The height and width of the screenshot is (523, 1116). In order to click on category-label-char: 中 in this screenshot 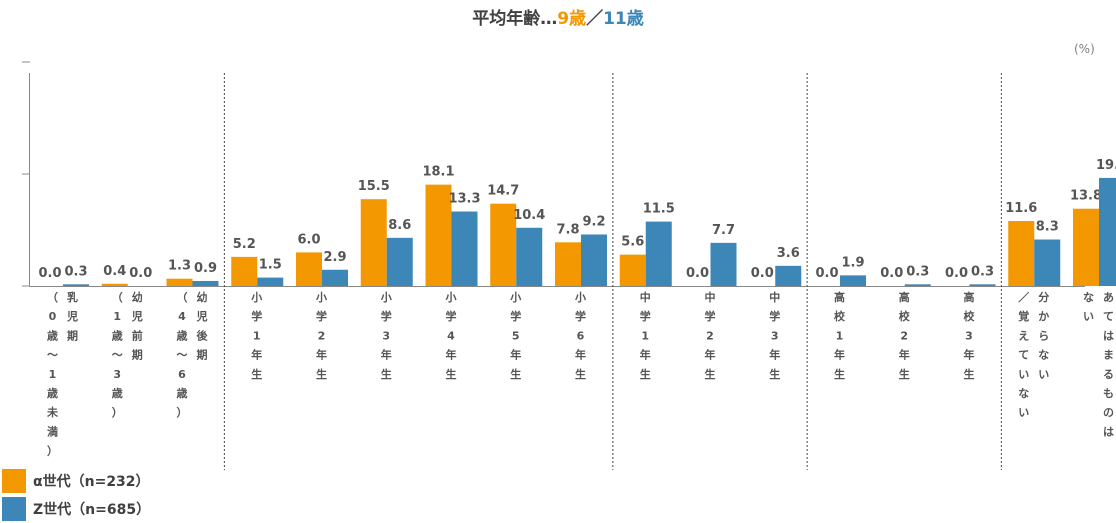, I will do `click(774, 297)`.